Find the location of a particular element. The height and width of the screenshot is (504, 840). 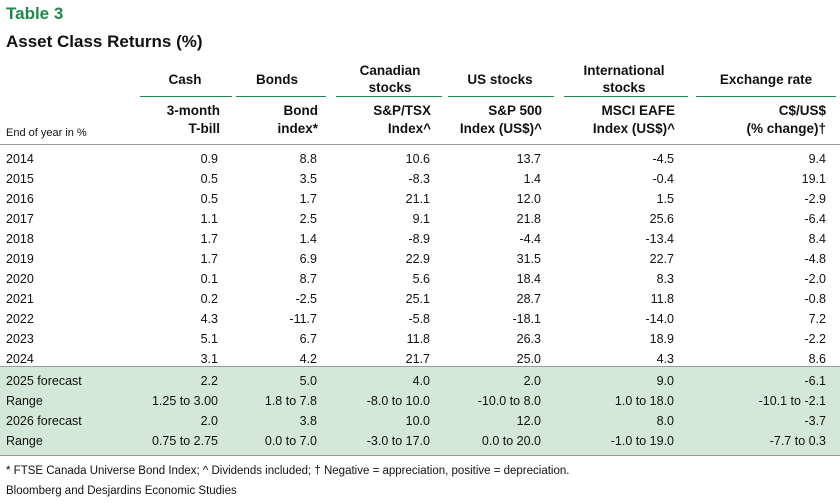

table-row: 2020 0.1 8.7 5.6 18.4 8.3 -2.0 is located at coordinates (420, 280).